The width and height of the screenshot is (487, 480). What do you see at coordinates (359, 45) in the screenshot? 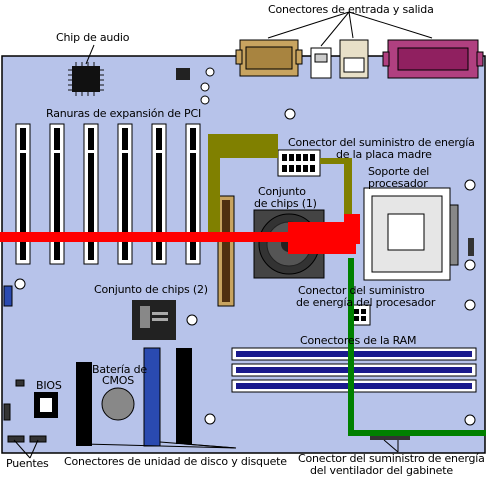
I see `io-connectors` at bounding box center [359, 45].